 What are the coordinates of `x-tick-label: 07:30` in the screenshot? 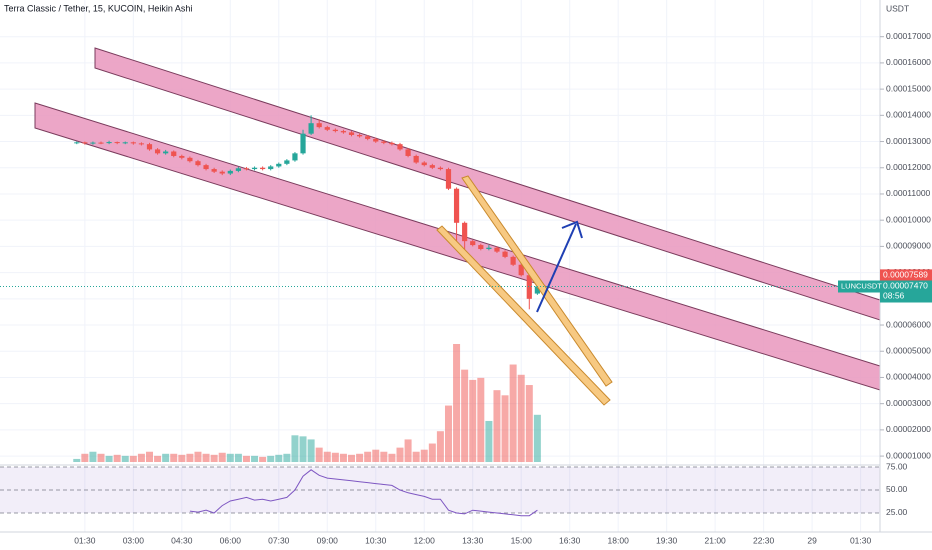 It's located at (279, 540).